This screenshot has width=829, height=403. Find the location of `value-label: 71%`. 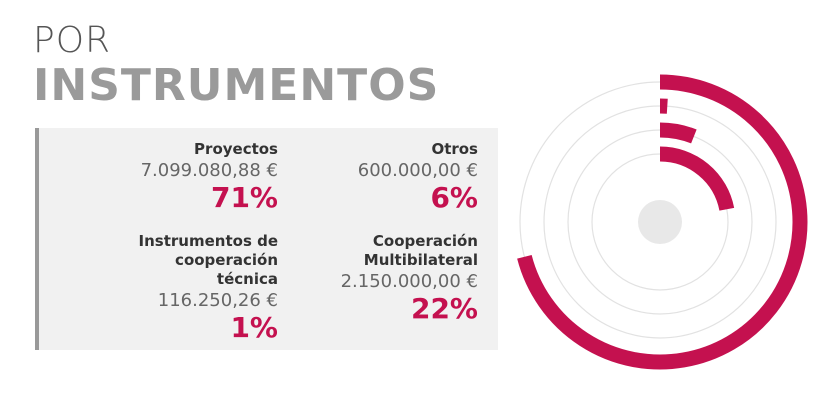

value-label: 71% is located at coordinates (244, 197).